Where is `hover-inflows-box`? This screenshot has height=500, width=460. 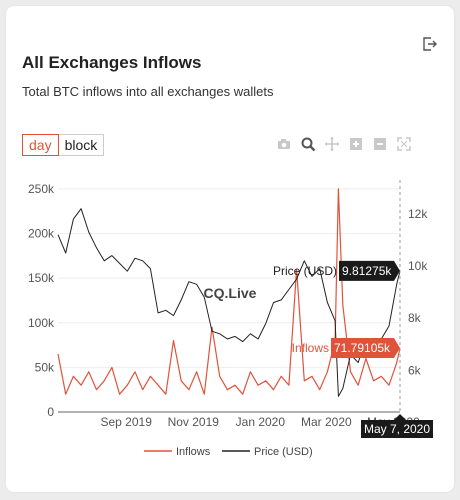 hover-inflows-box is located at coordinates (365, 347).